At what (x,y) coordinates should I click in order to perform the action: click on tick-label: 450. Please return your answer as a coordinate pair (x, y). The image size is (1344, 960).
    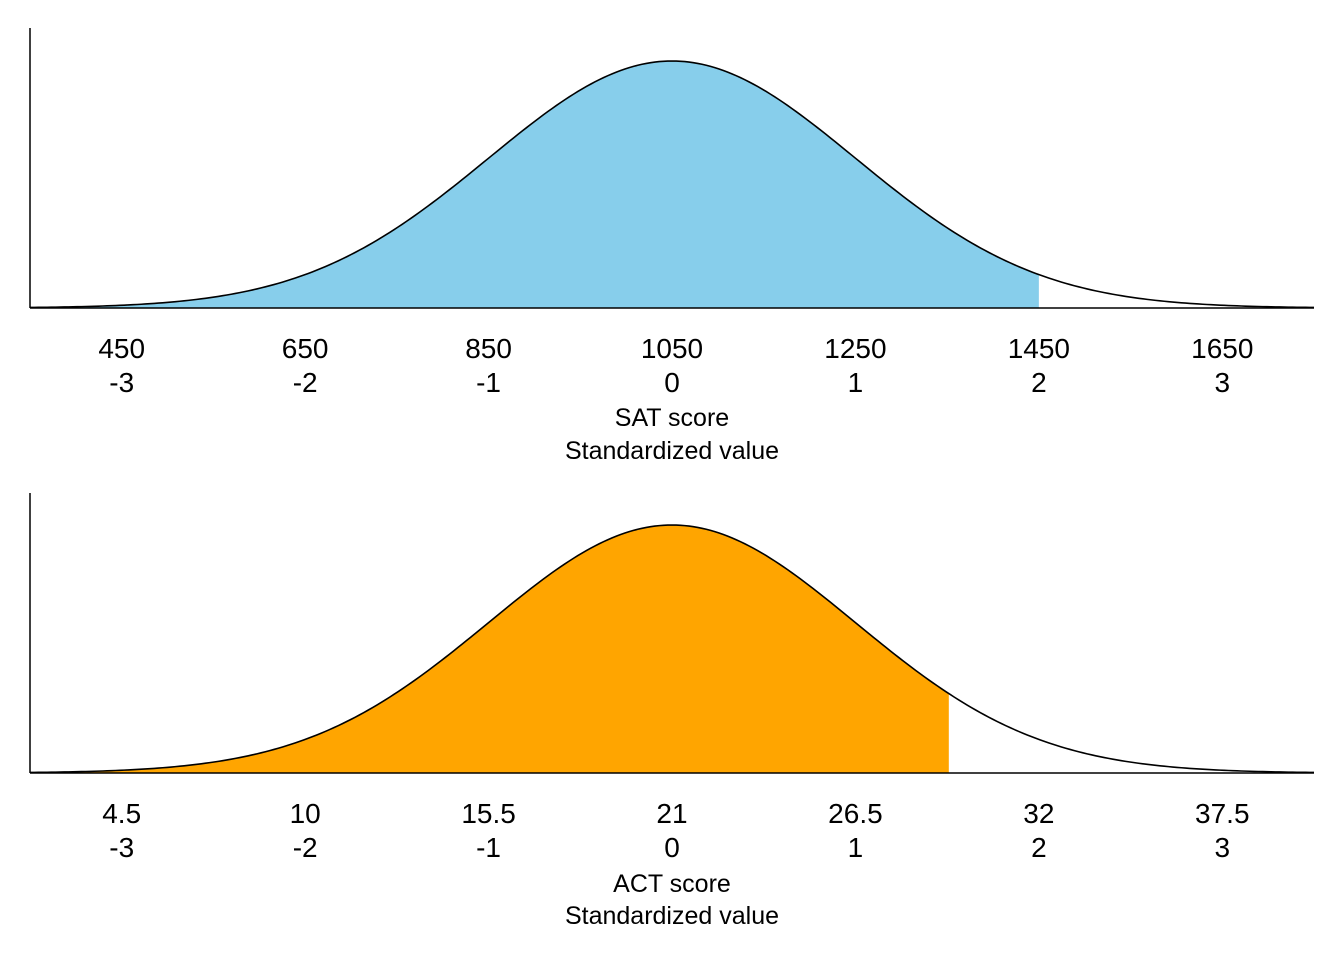
    Looking at the image, I should click on (121, 348).